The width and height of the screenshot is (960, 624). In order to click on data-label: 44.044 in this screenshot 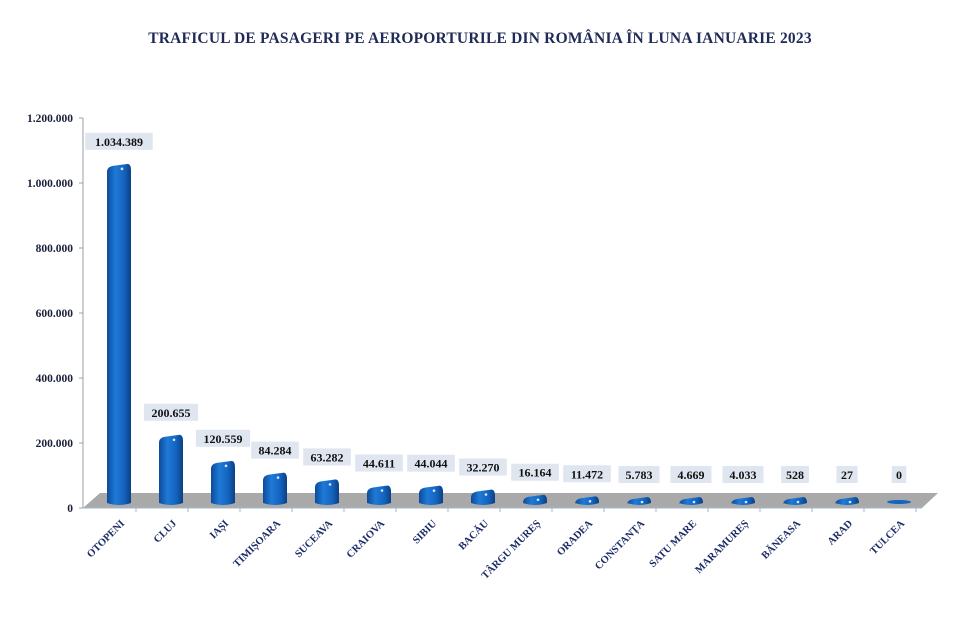, I will do `click(431, 464)`.